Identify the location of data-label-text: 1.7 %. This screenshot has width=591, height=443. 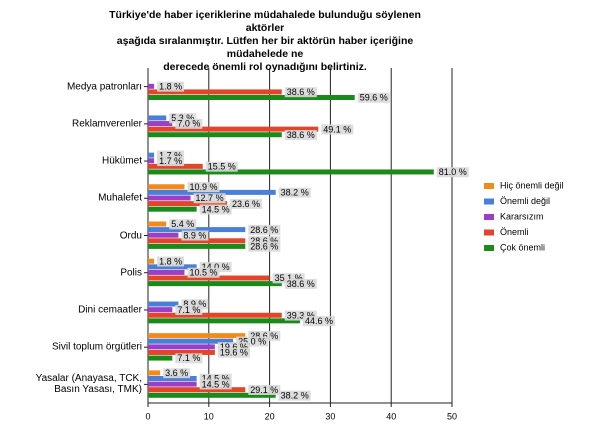
(170, 161).